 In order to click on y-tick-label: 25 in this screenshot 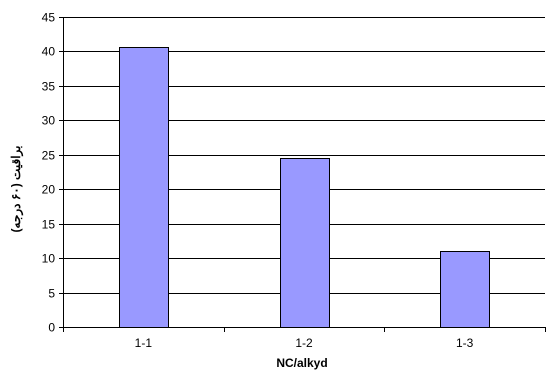, I will do `click(49, 156)`.